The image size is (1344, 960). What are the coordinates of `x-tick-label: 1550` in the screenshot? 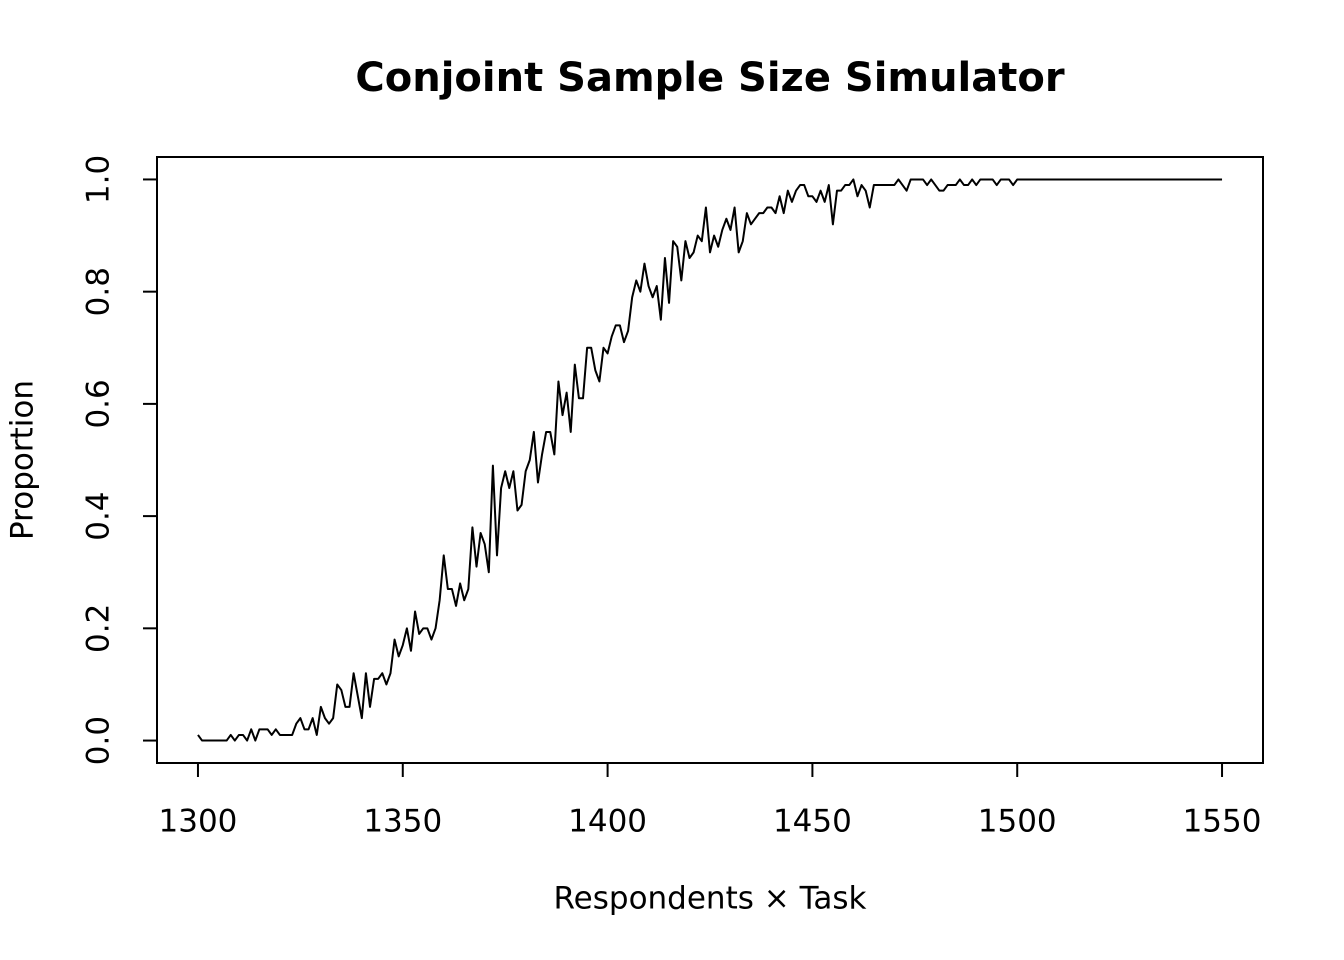 It's located at (1222, 822).